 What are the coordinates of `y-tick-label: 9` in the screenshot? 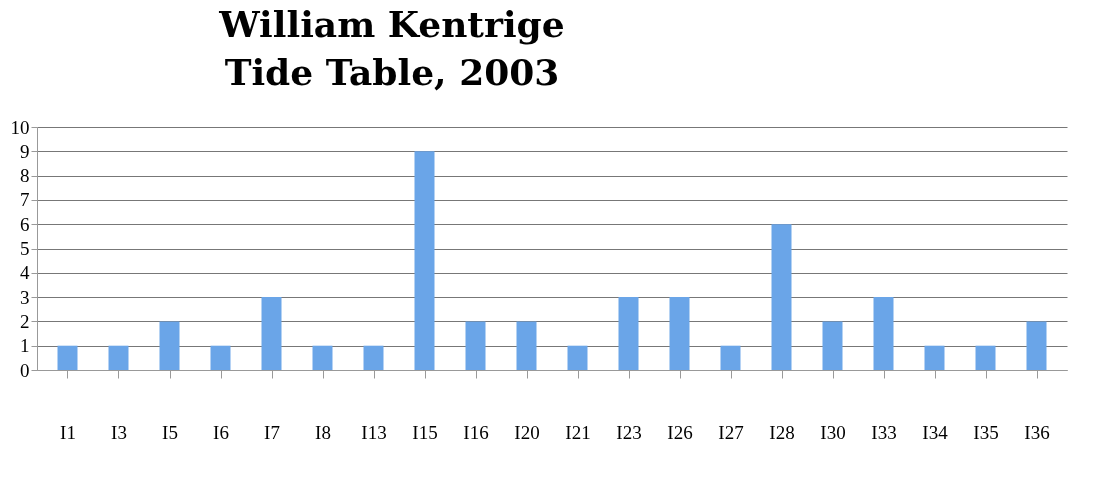 It's located at (25, 151).